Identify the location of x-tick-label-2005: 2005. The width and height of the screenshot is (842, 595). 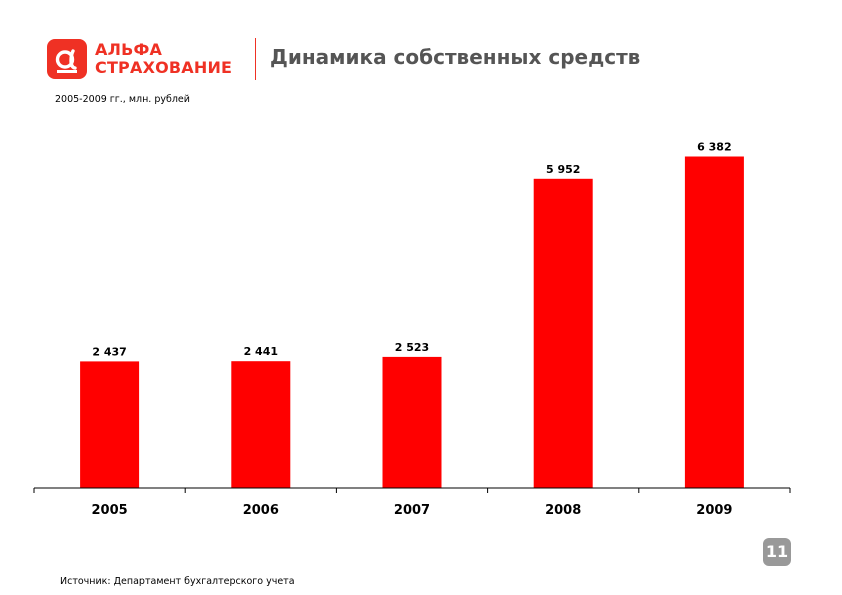
(110, 510).